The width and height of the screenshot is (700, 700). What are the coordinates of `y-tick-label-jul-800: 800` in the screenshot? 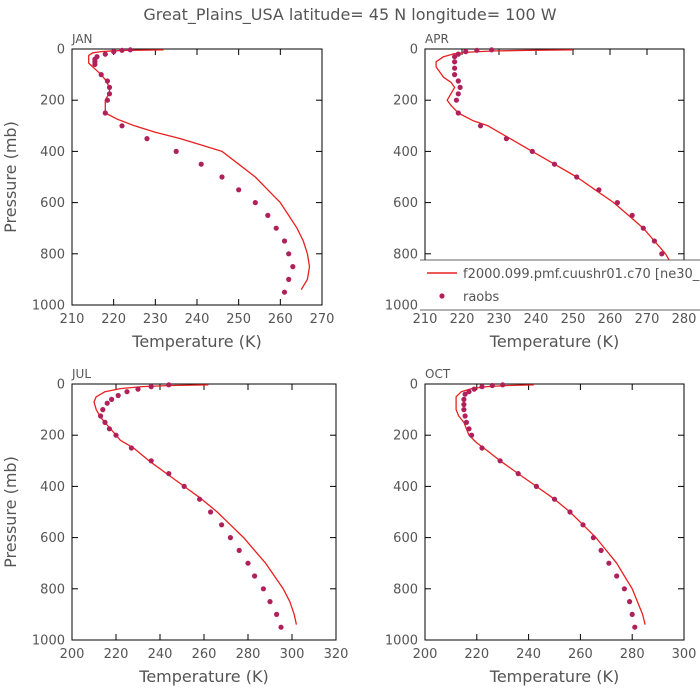 It's located at (52, 589).